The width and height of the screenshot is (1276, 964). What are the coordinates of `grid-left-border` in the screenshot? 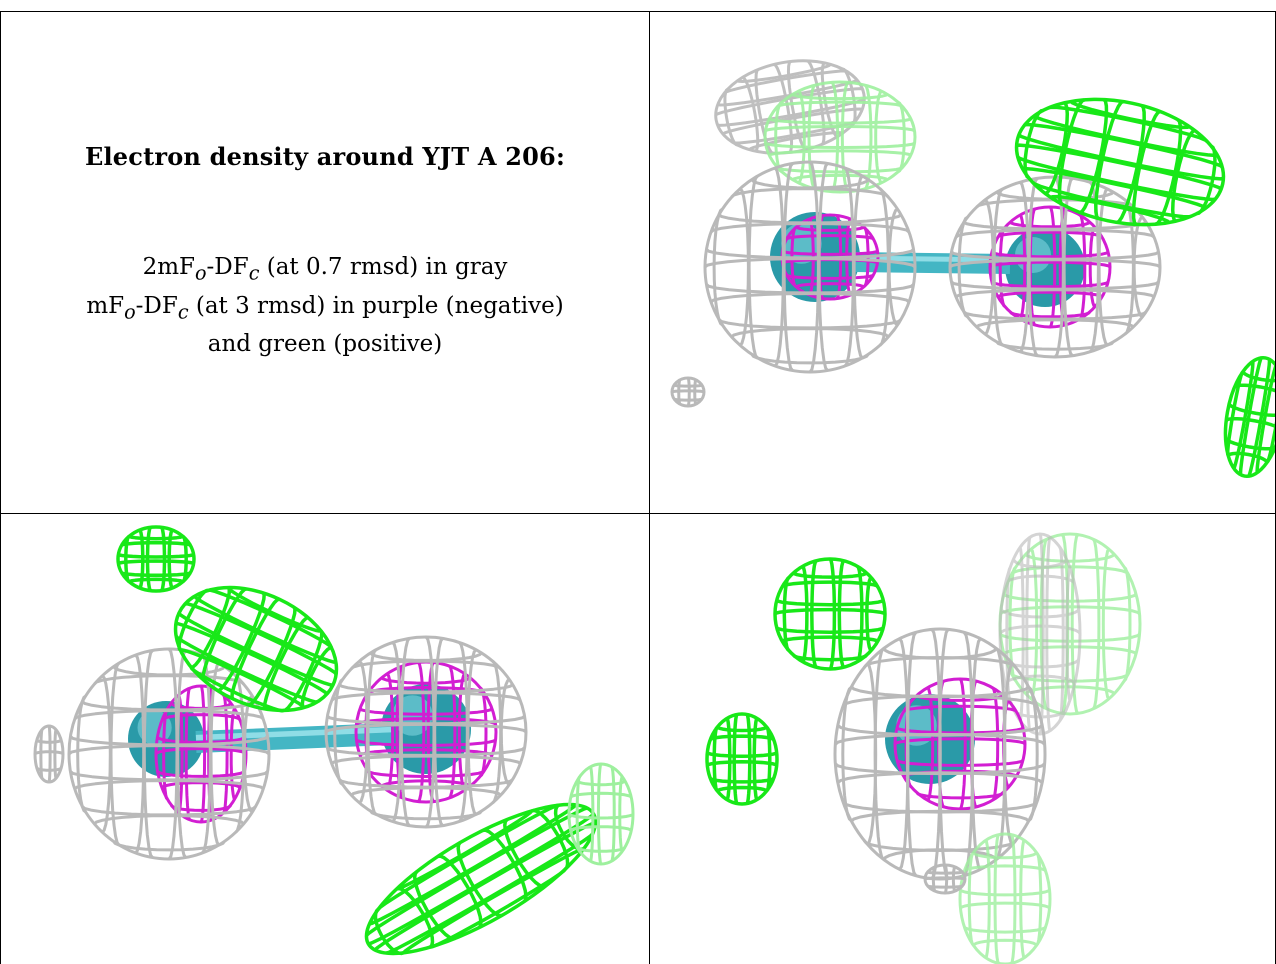 It's located at (0, 487).